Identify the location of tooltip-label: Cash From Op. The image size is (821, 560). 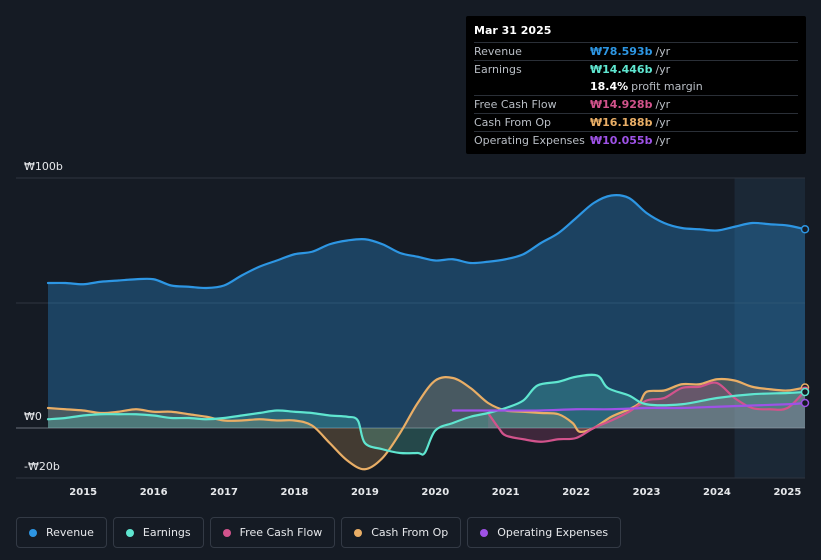
(513, 122).